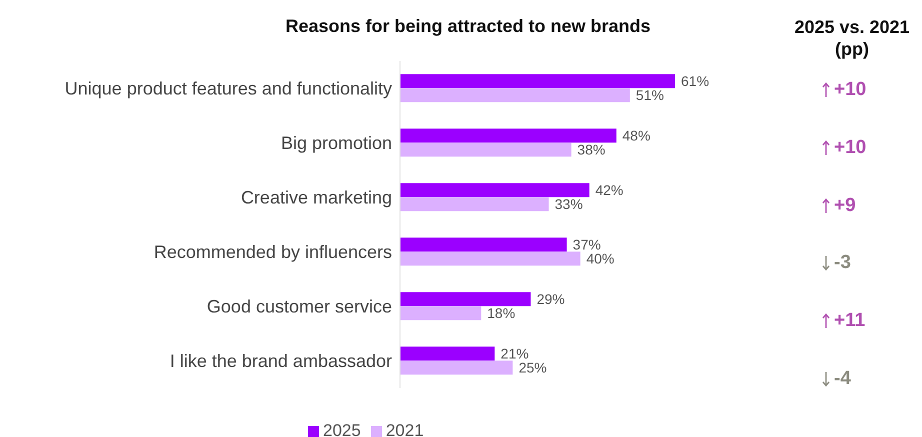  Describe the element at coordinates (842, 379) in the screenshot. I see `text: -4` at that location.